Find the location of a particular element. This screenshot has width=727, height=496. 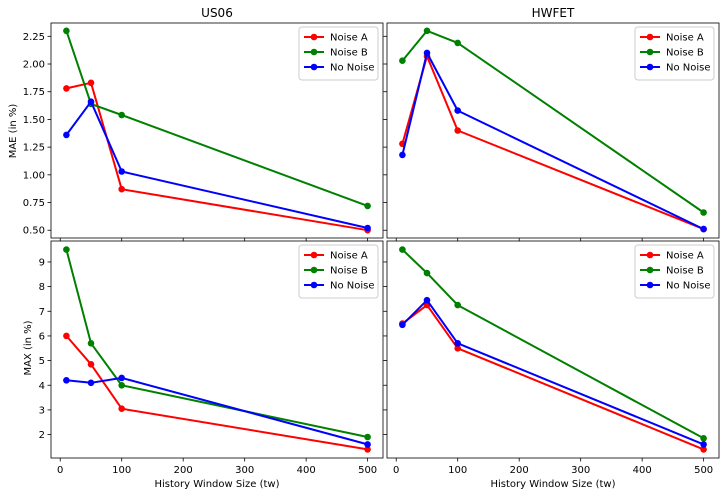

y-tick-label: 0.75 is located at coordinates (34, 203).